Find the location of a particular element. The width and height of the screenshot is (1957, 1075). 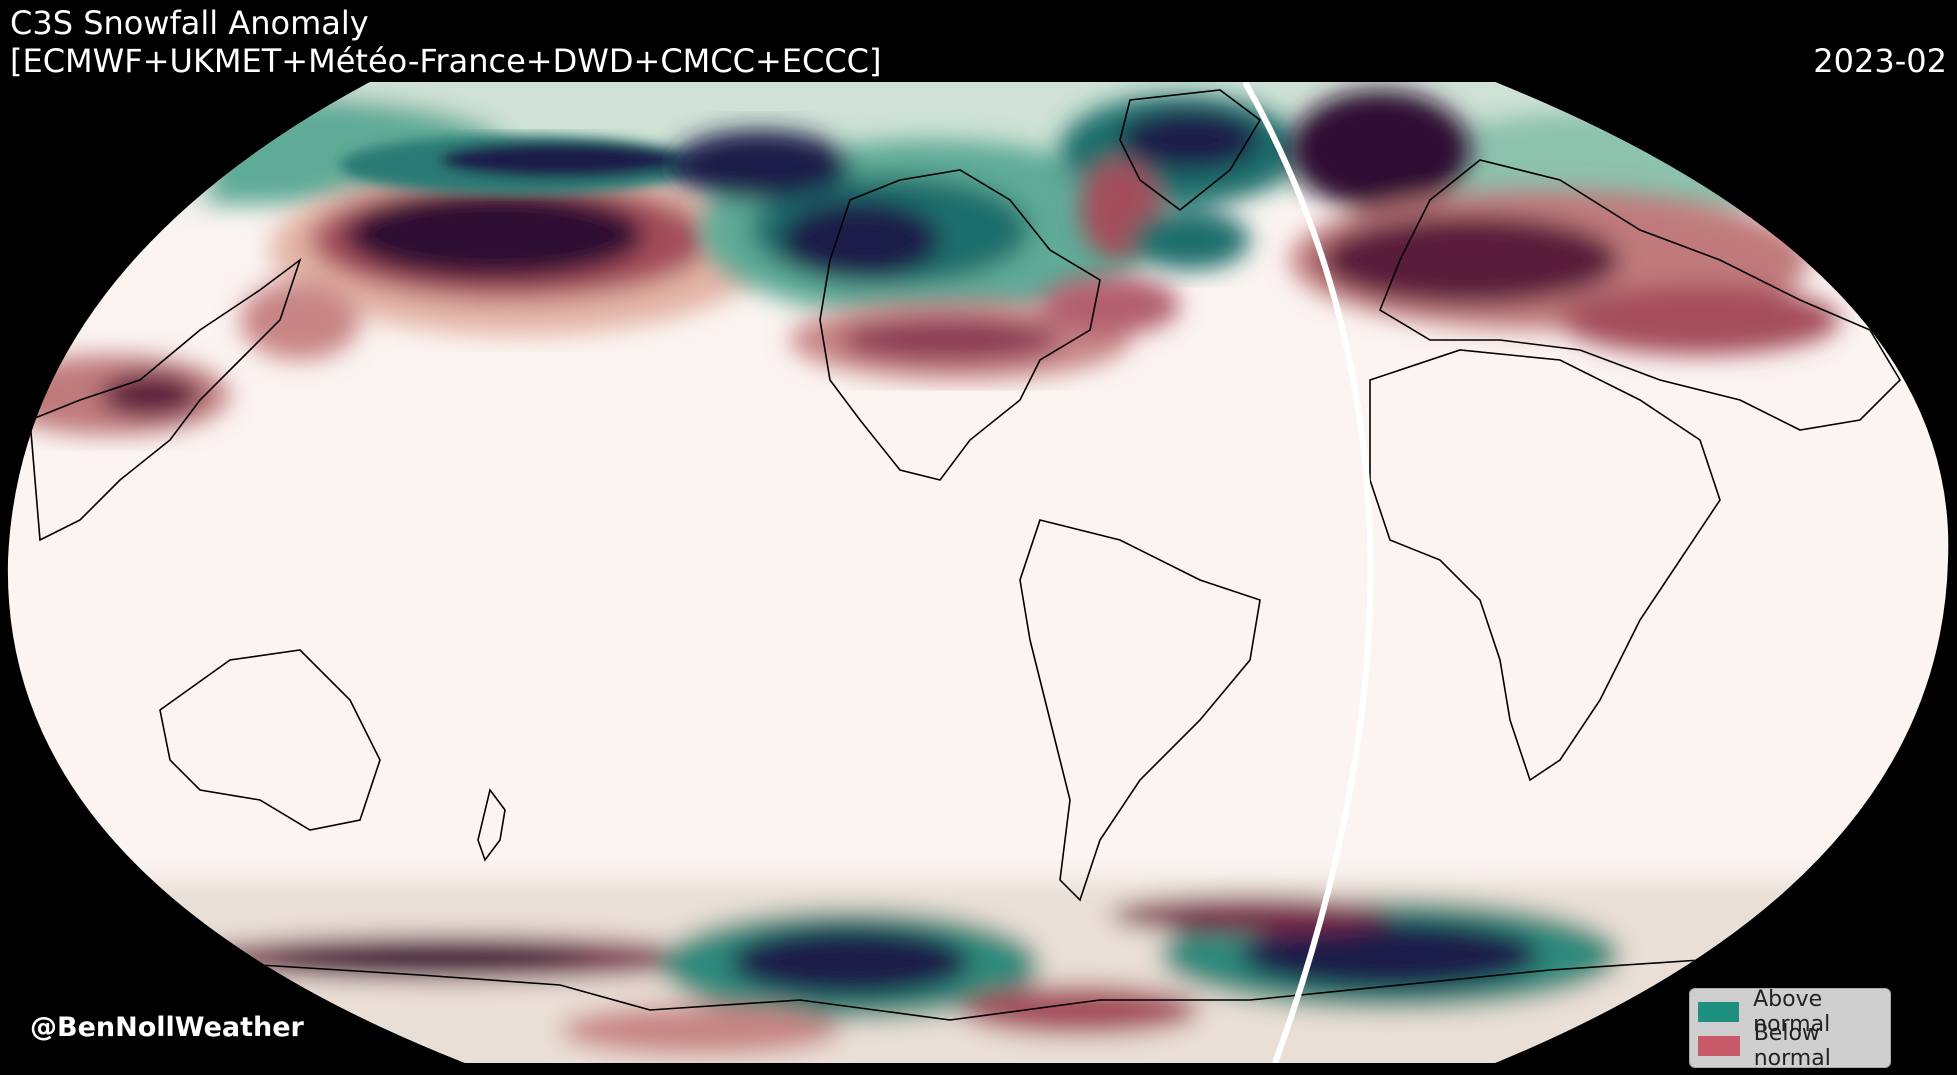

dateline-seam is located at coordinates (1308, 572).